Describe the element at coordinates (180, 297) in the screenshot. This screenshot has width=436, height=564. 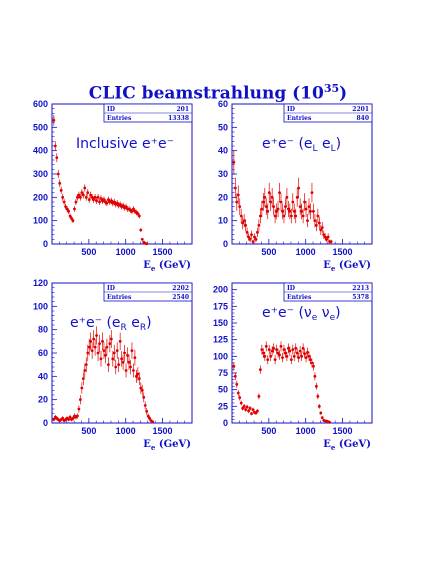
I see `stats-entries-value: 2540` at that location.